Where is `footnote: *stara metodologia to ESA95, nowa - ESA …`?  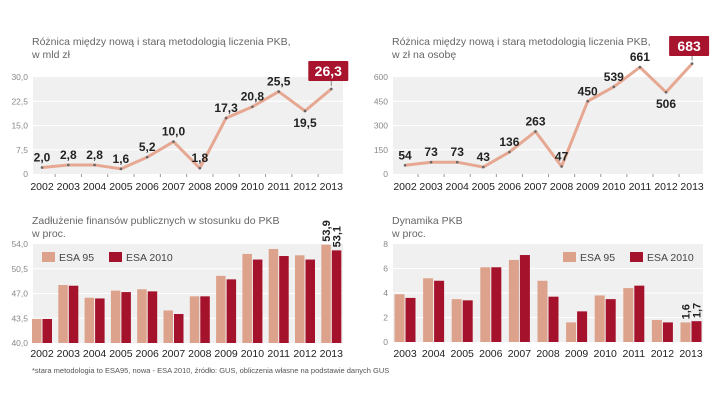
footnote: *stara metodologia to ESA95, nowa - ESA … is located at coordinates (210, 370).